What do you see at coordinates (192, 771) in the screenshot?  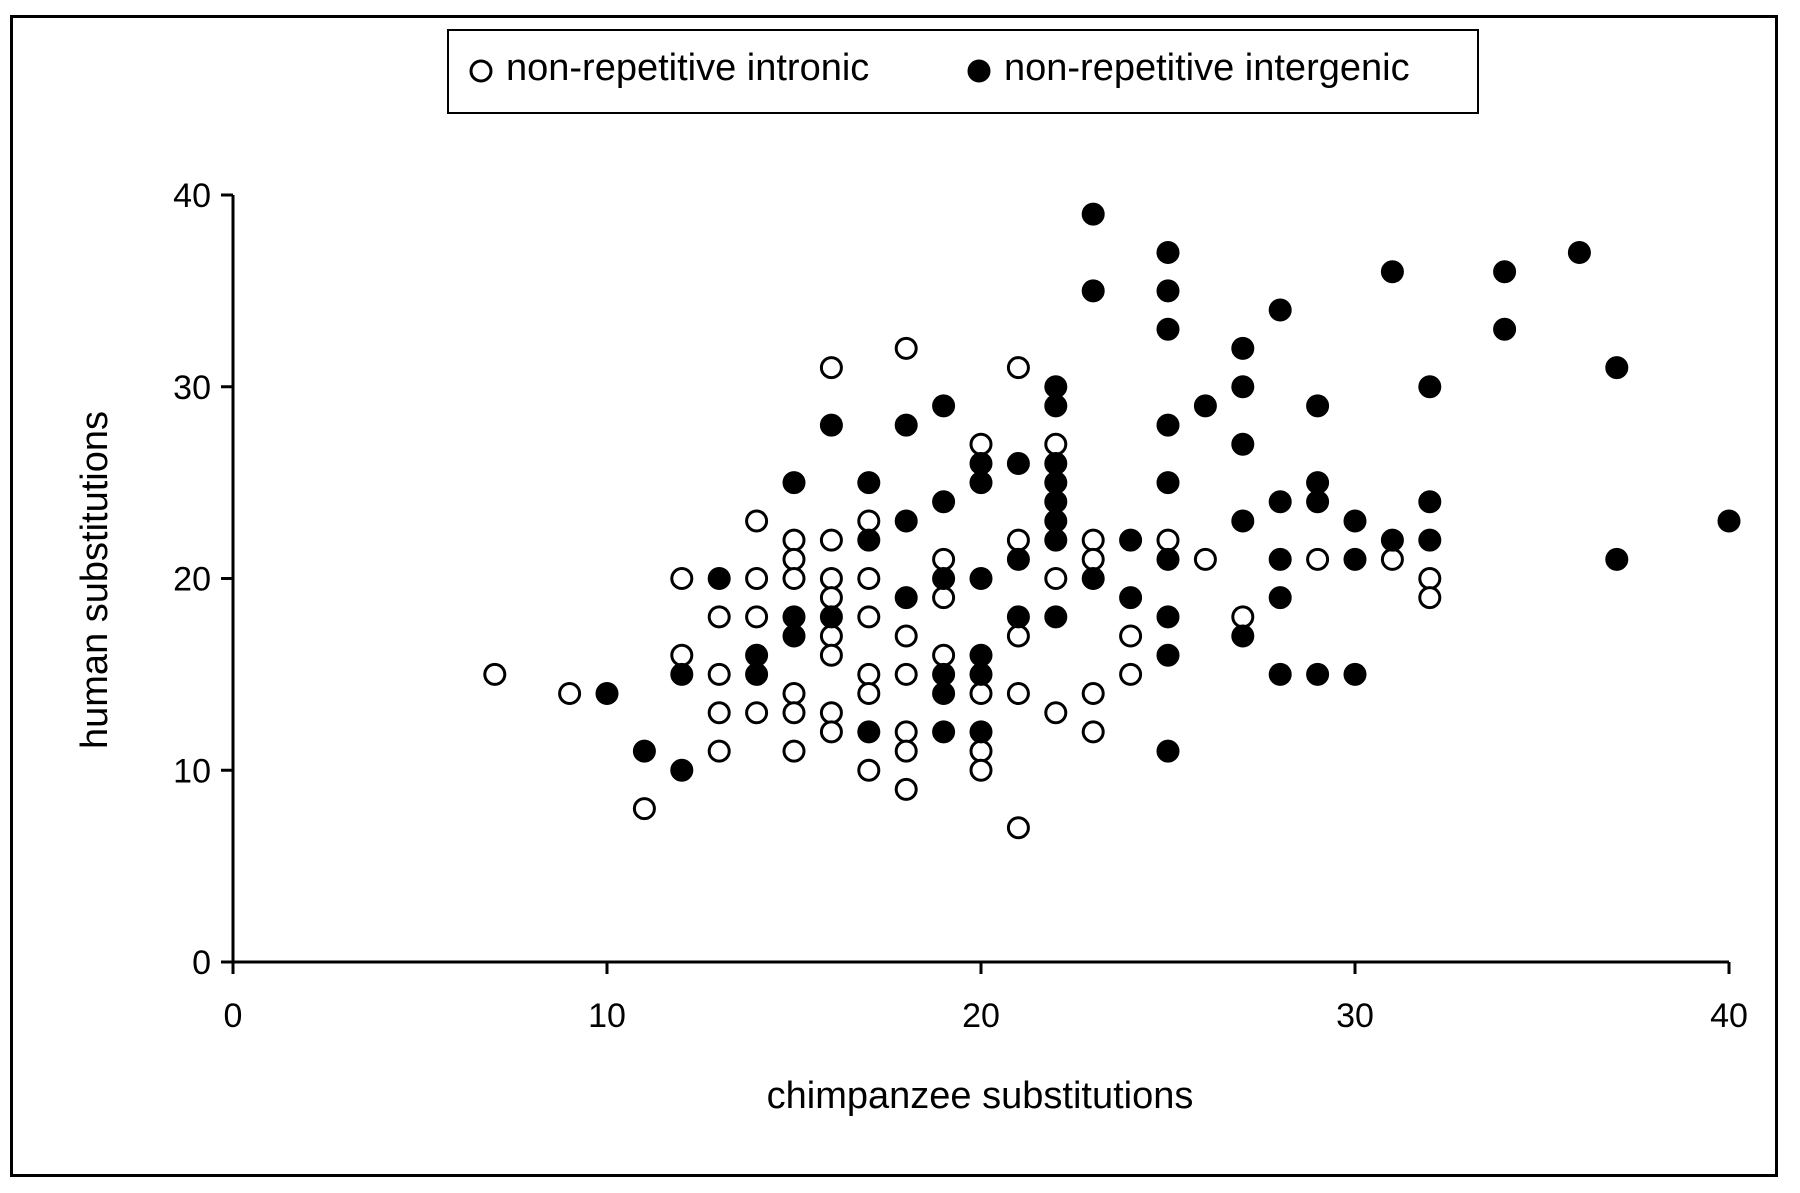 I see `y-tick-label: 10` at bounding box center [192, 771].